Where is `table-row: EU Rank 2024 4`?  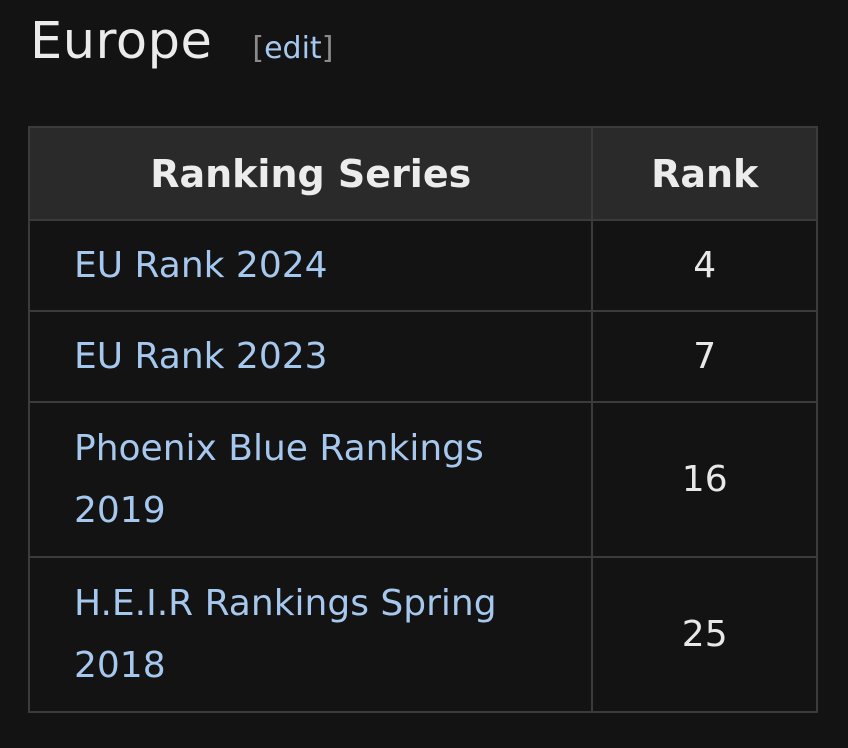 table-row: EU Rank 2024 4 is located at coordinates (422, 265).